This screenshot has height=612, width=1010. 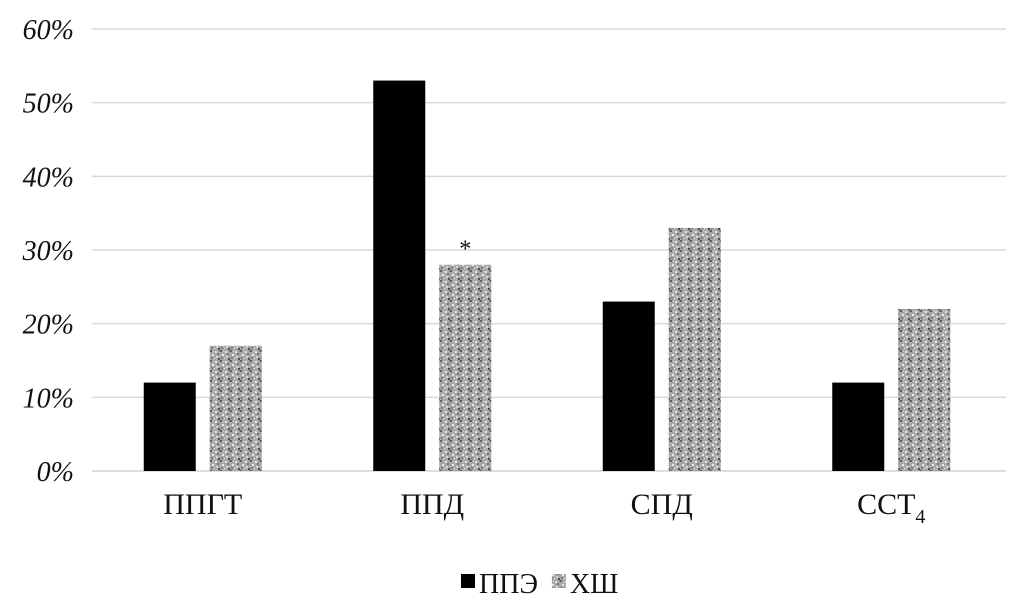 I want to click on x-category-label: ППД, so click(x=432, y=504).